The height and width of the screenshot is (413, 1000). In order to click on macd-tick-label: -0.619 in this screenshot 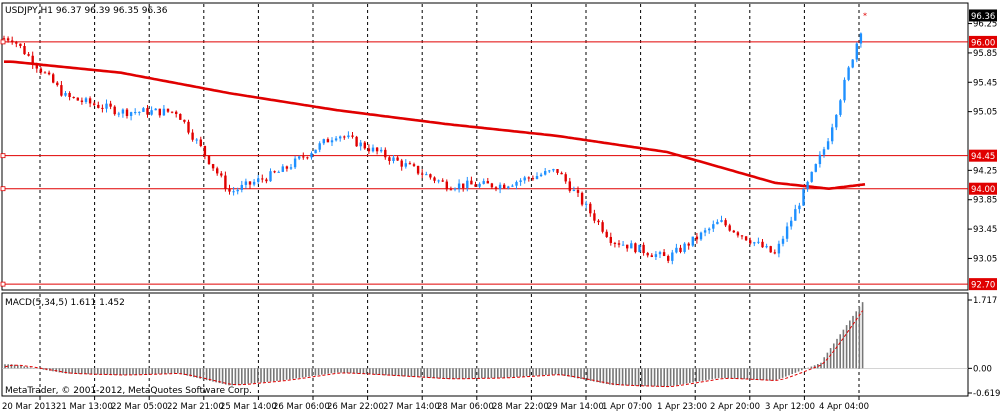, I will do `click(986, 394)`.